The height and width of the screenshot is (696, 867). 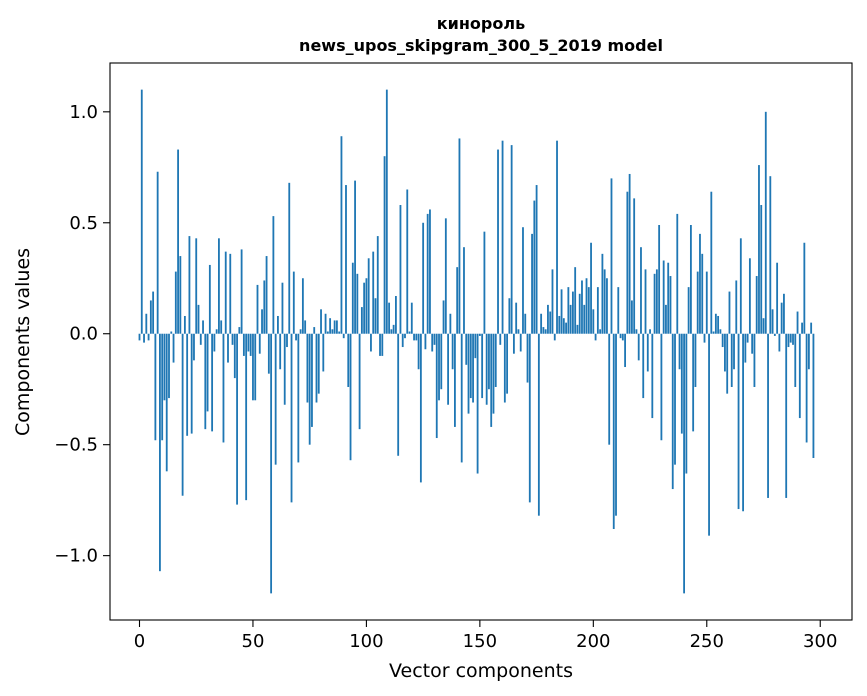 I want to click on chart-title: кинороль, so click(x=481, y=23).